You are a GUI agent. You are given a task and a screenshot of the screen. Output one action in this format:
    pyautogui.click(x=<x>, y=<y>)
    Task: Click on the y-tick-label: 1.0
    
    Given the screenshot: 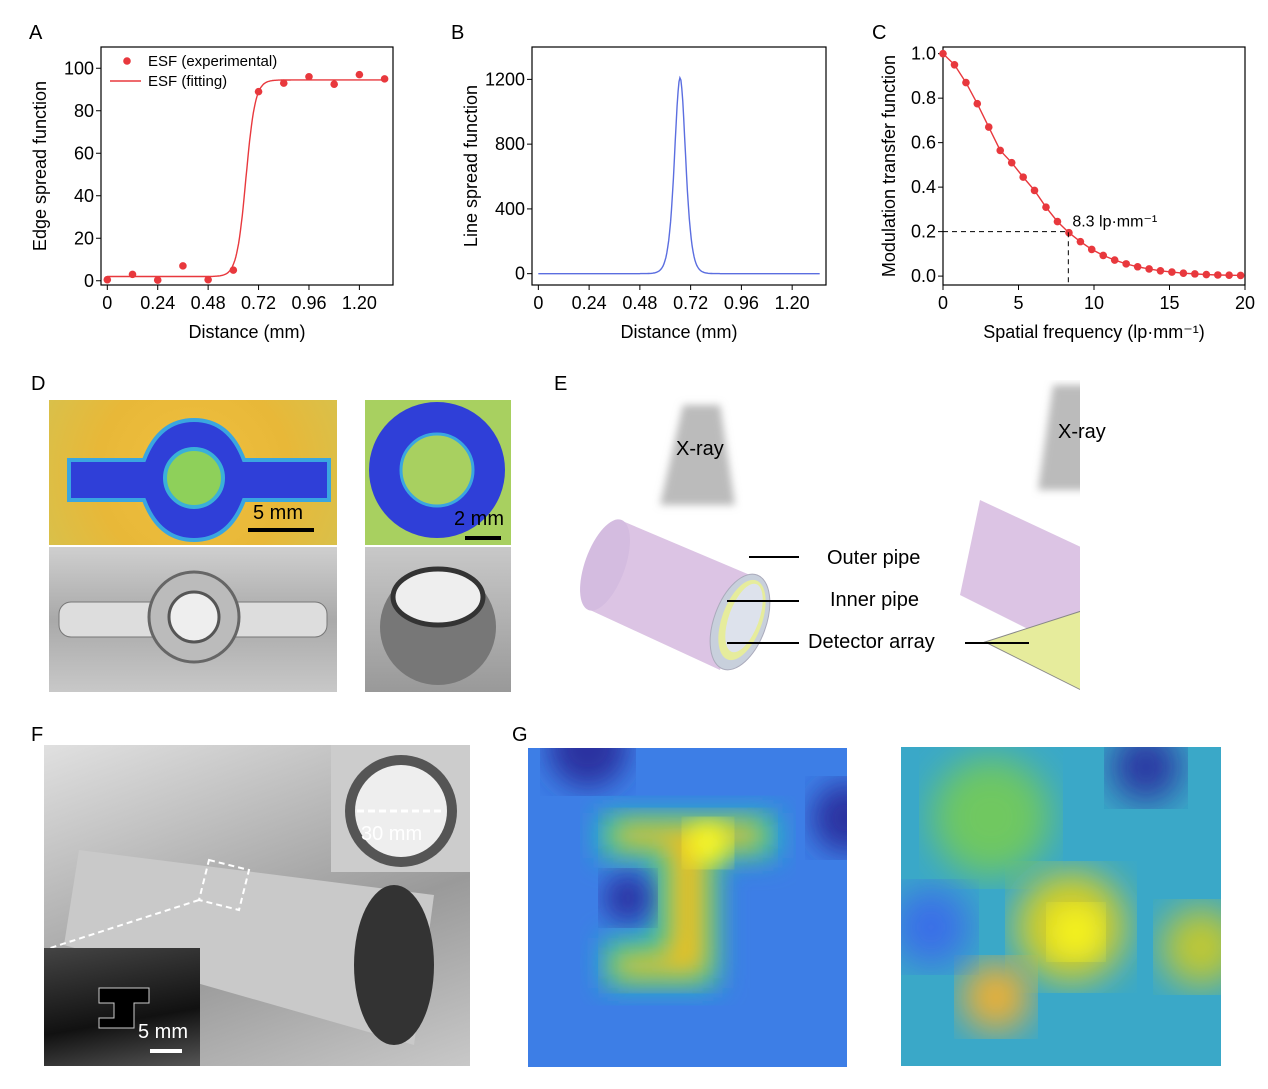 What is the action you would take?
    pyautogui.click(x=923, y=54)
    